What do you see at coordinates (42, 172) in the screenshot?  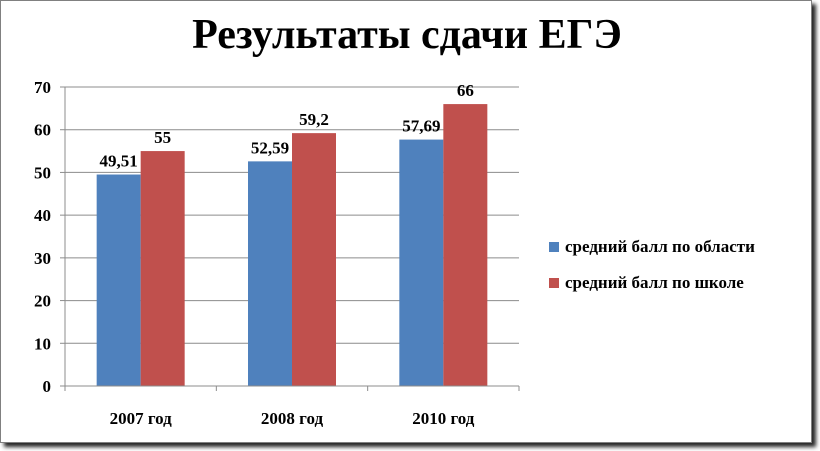 I see `y-tick-label: 50` at bounding box center [42, 172].